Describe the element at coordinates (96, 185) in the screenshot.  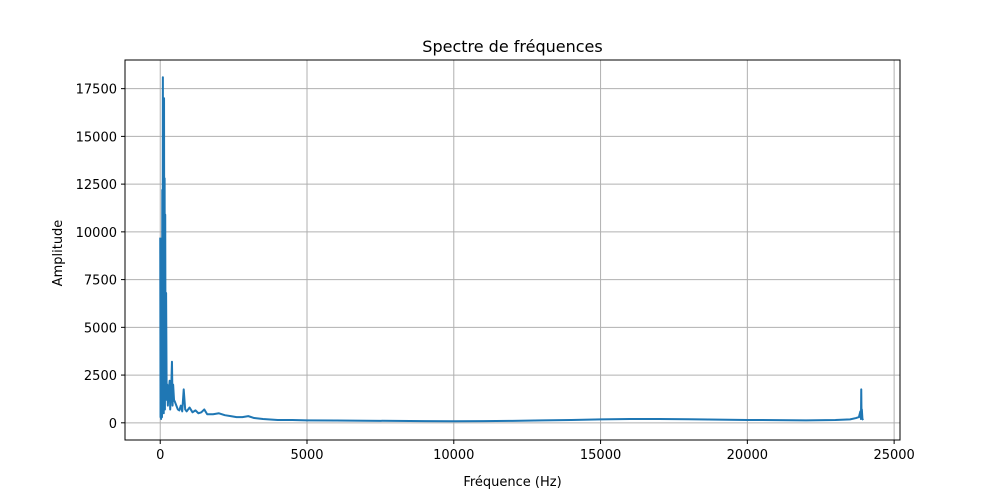
I see `y-tick-label: 12500` at that location.